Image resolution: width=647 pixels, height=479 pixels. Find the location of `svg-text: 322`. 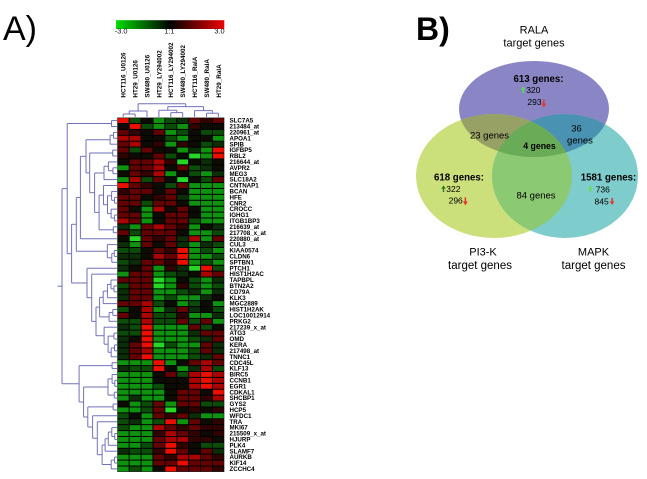

svg-text: 322 is located at coordinates (453, 189).